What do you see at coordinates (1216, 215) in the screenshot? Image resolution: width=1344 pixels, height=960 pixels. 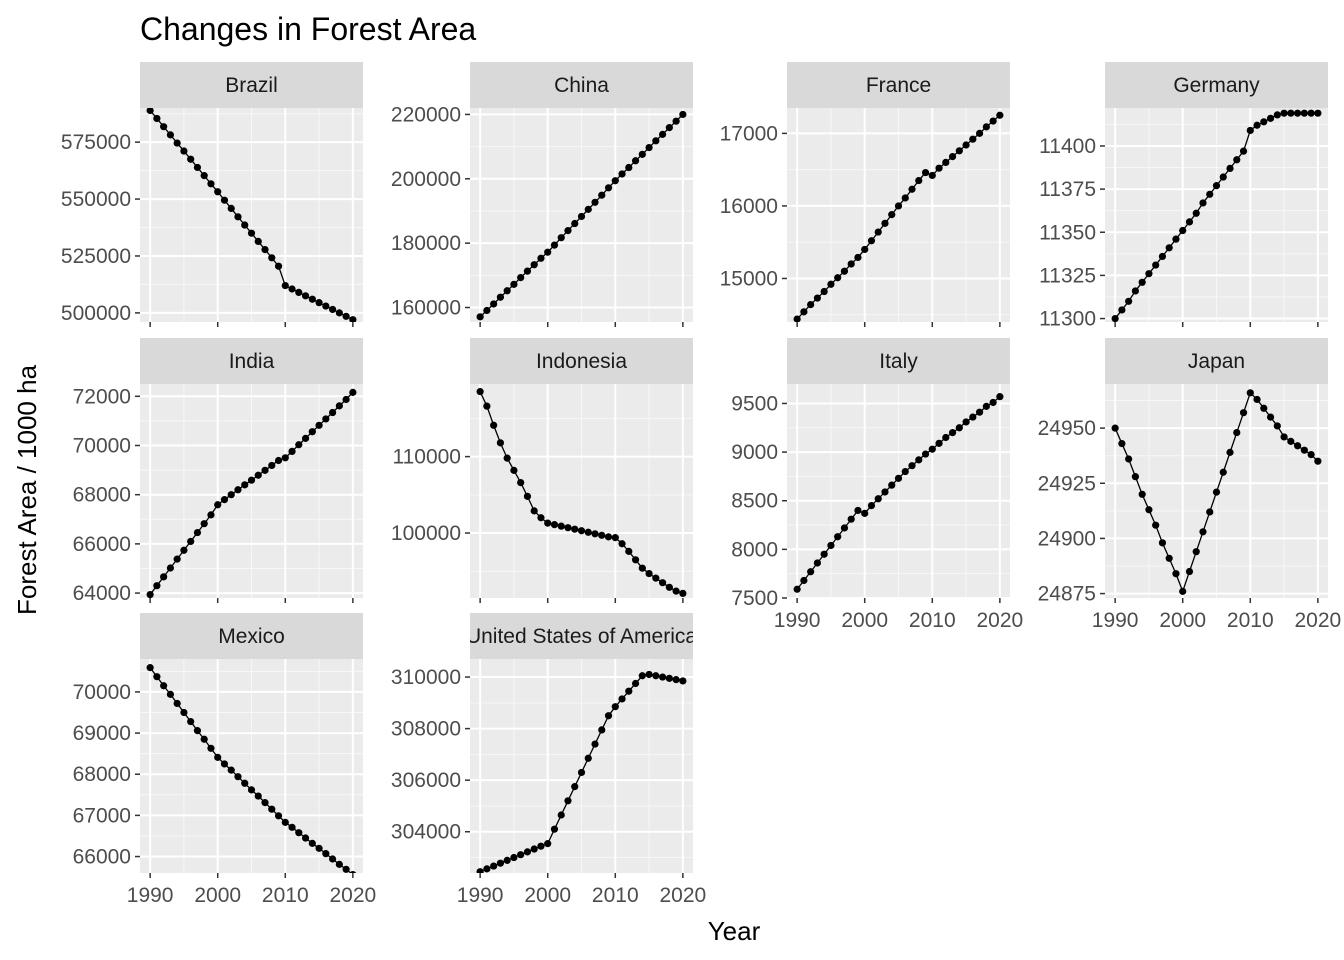 I see `gridlines-germany` at bounding box center [1216, 215].